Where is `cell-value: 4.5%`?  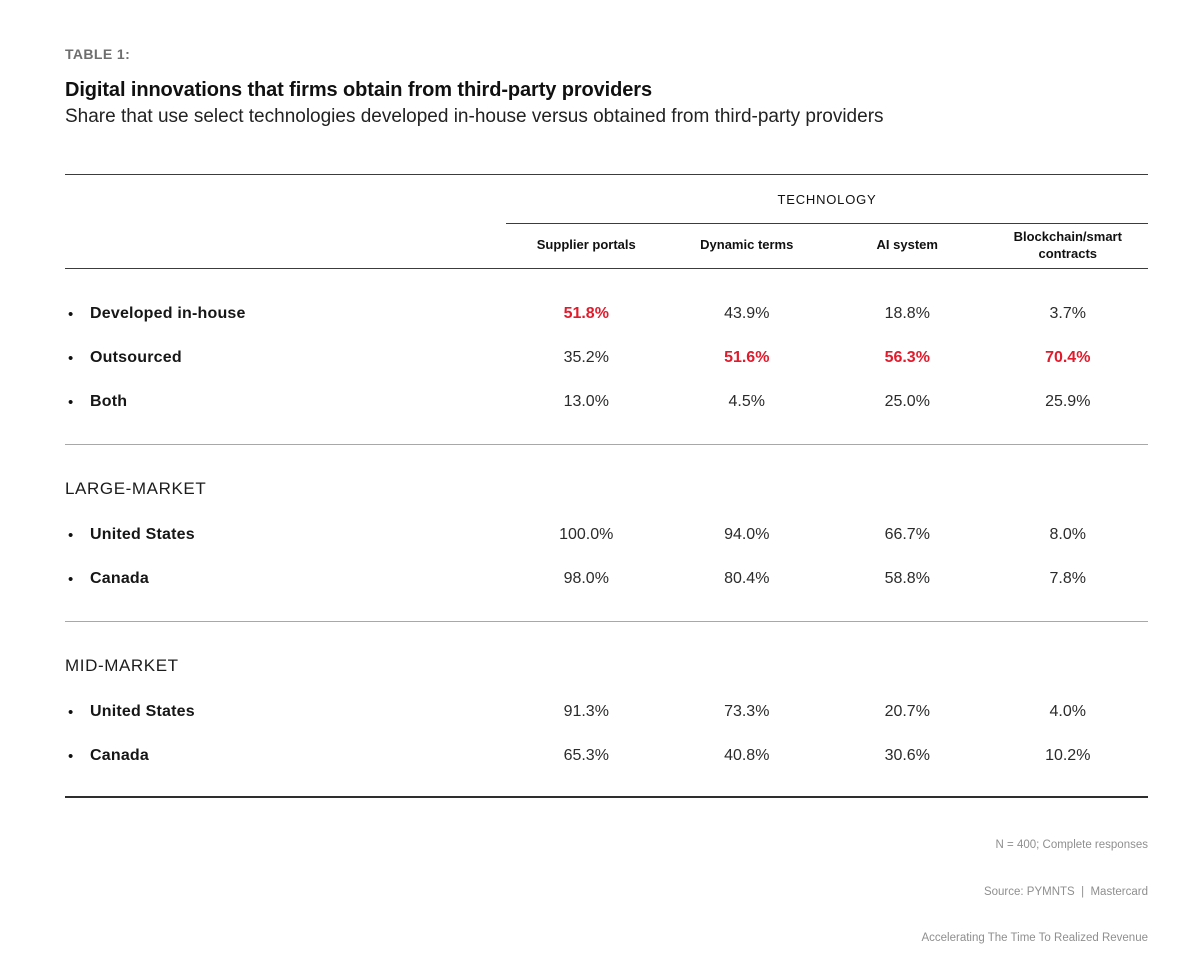 cell-value: 4.5% is located at coordinates (746, 401).